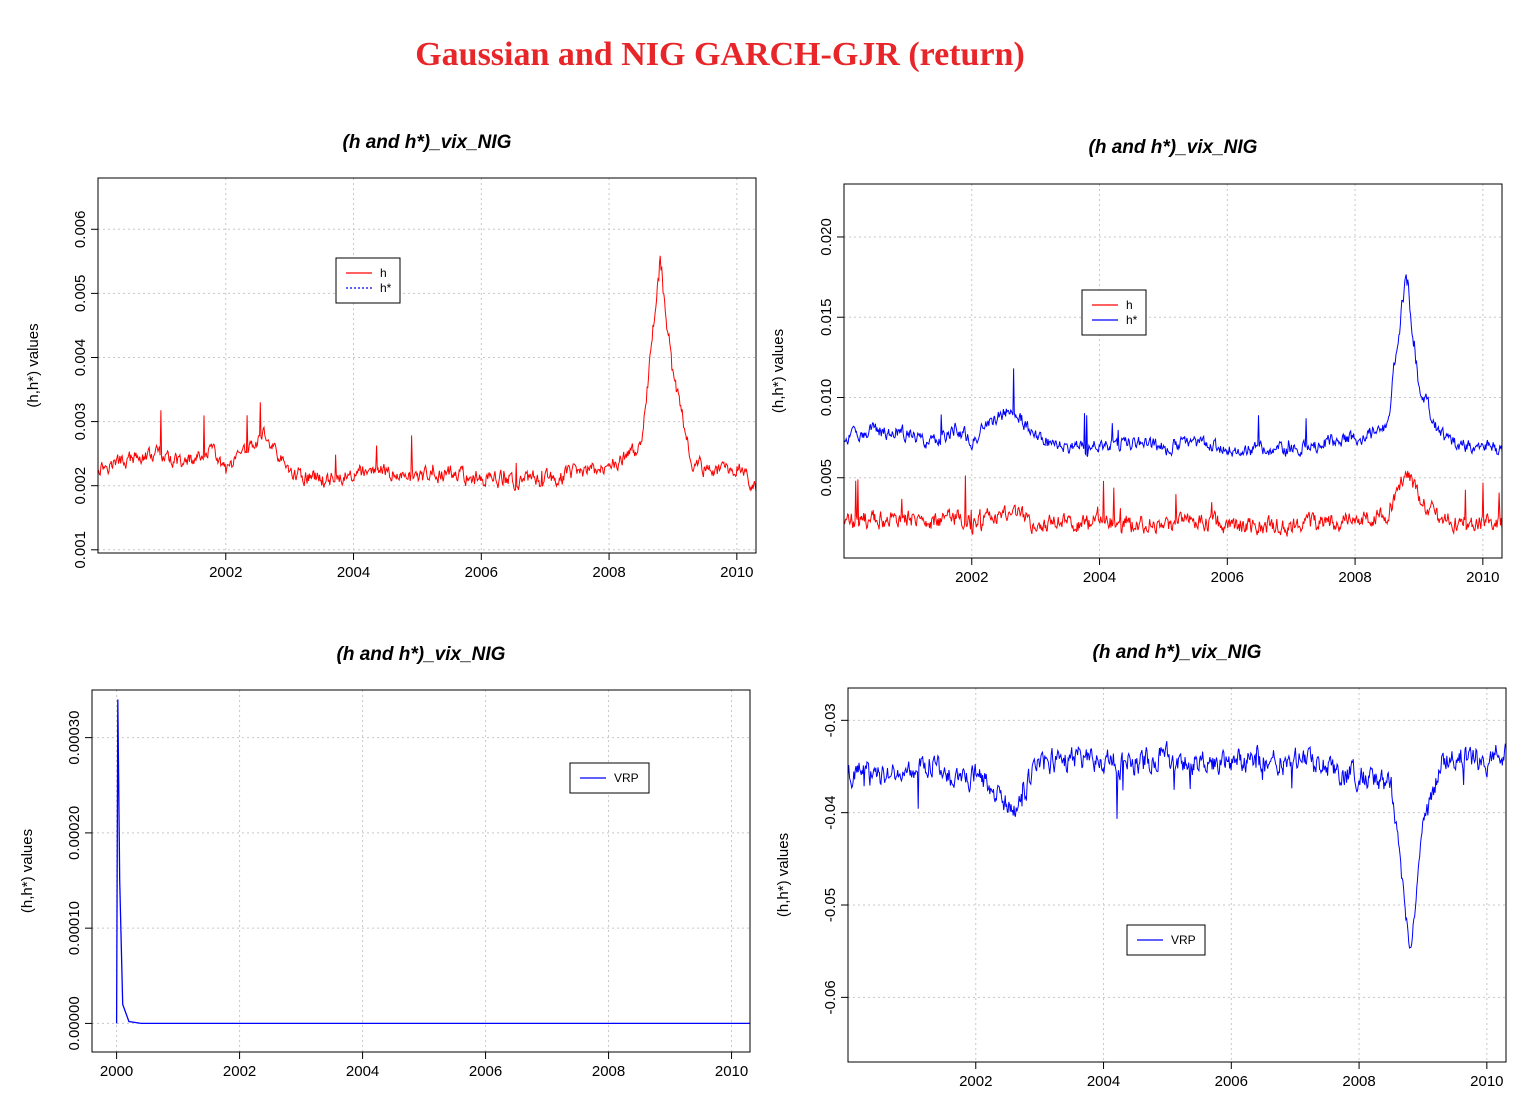 The height and width of the screenshot is (1118, 1526). I want to click on x-tick-label: 2000, so click(116, 1071).